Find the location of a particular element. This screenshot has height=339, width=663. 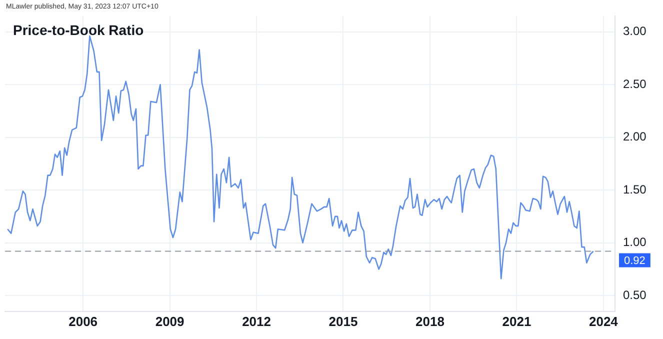

y-tick-label: 3.00 is located at coordinates (635, 31).